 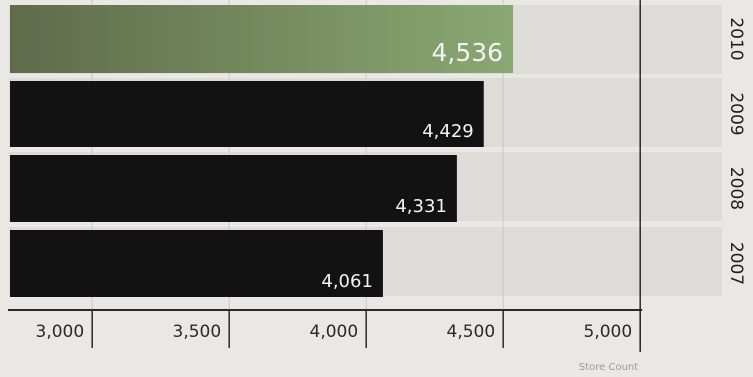 What do you see at coordinates (60, 332) in the screenshot?
I see `x-tick-label: 3,000` at bounding box center [60, 332].